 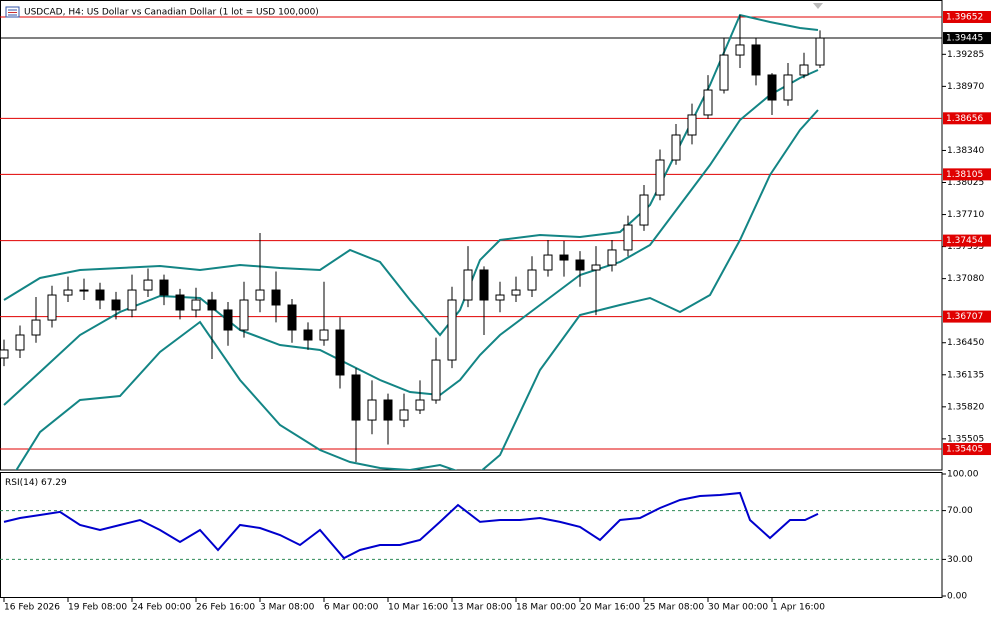 What do you see at coordinates (957, 597) in the screenshot?
I see `y-tick-label: 0.00` at bounding box center [957, 597].